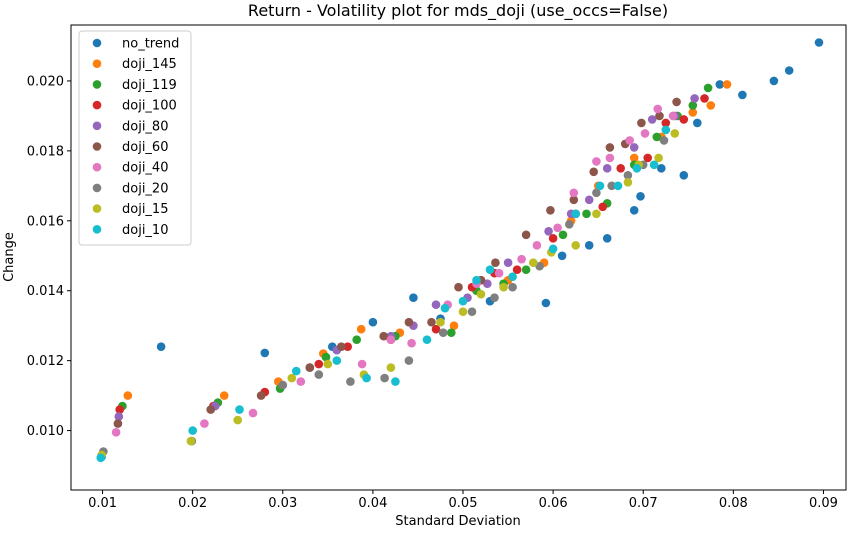  I want to click on legend-box, so click(135, 138).